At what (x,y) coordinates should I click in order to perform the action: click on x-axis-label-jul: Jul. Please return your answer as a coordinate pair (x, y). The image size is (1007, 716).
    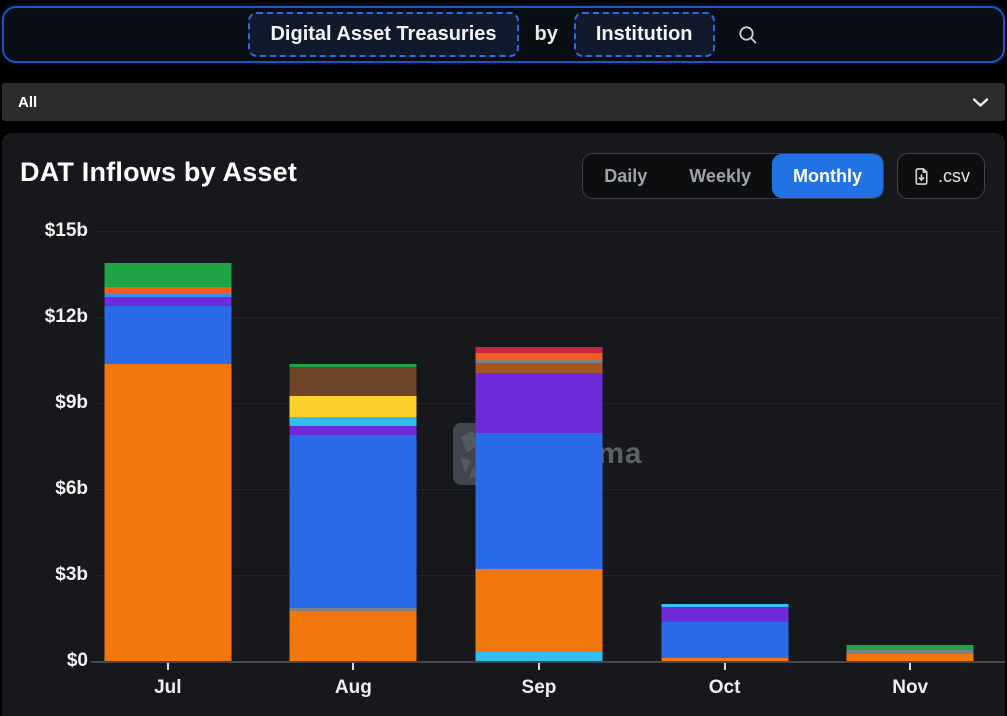
    Looking at the image, I should click on (168, 687).